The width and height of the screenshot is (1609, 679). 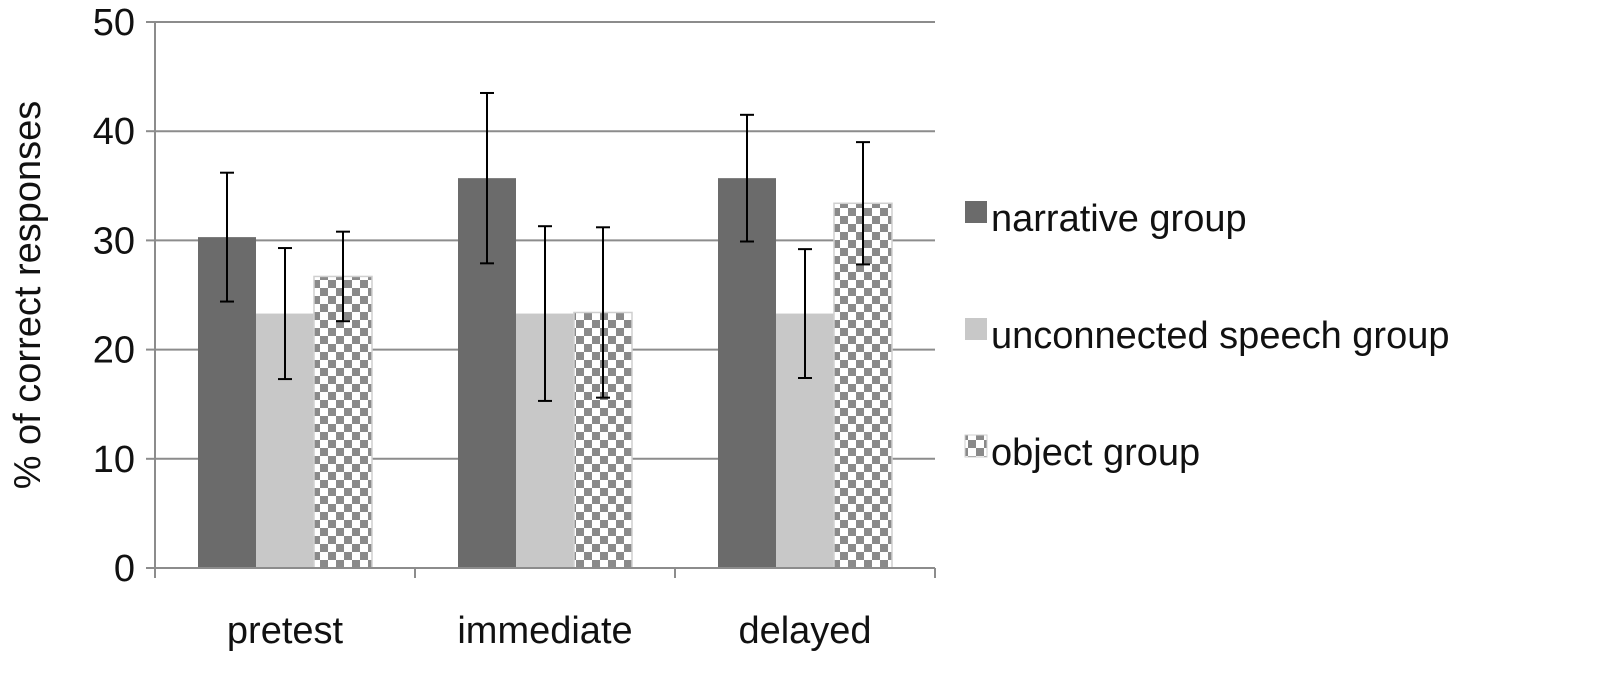 What do you see at coordinates (285, 631) in the screenshot?
I see `x-category-label: pretest` at bounding box center [285, 631].